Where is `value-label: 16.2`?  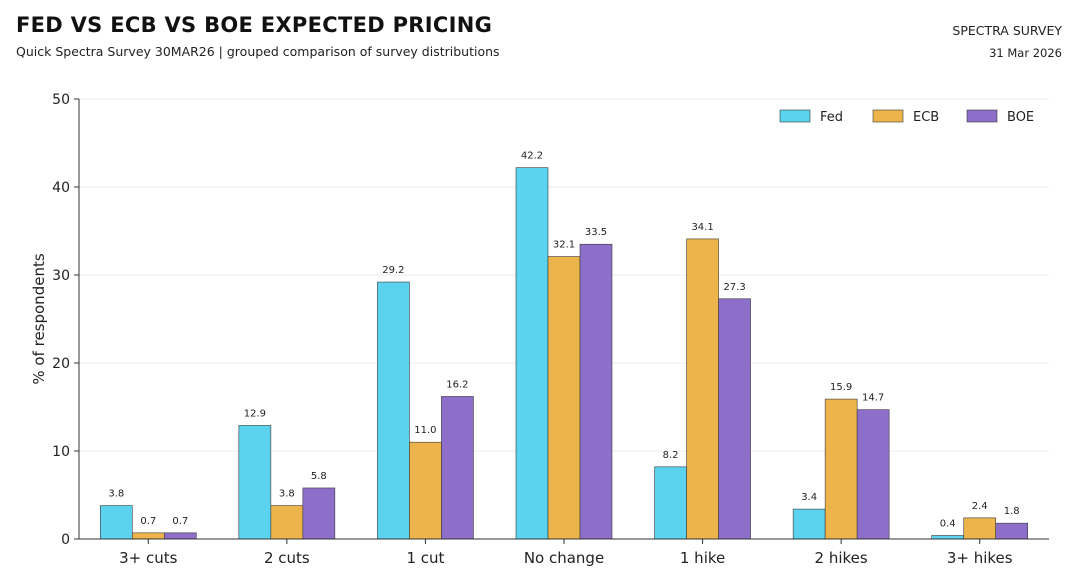 value-label: 16.2 is located at coordinates (457, 384).